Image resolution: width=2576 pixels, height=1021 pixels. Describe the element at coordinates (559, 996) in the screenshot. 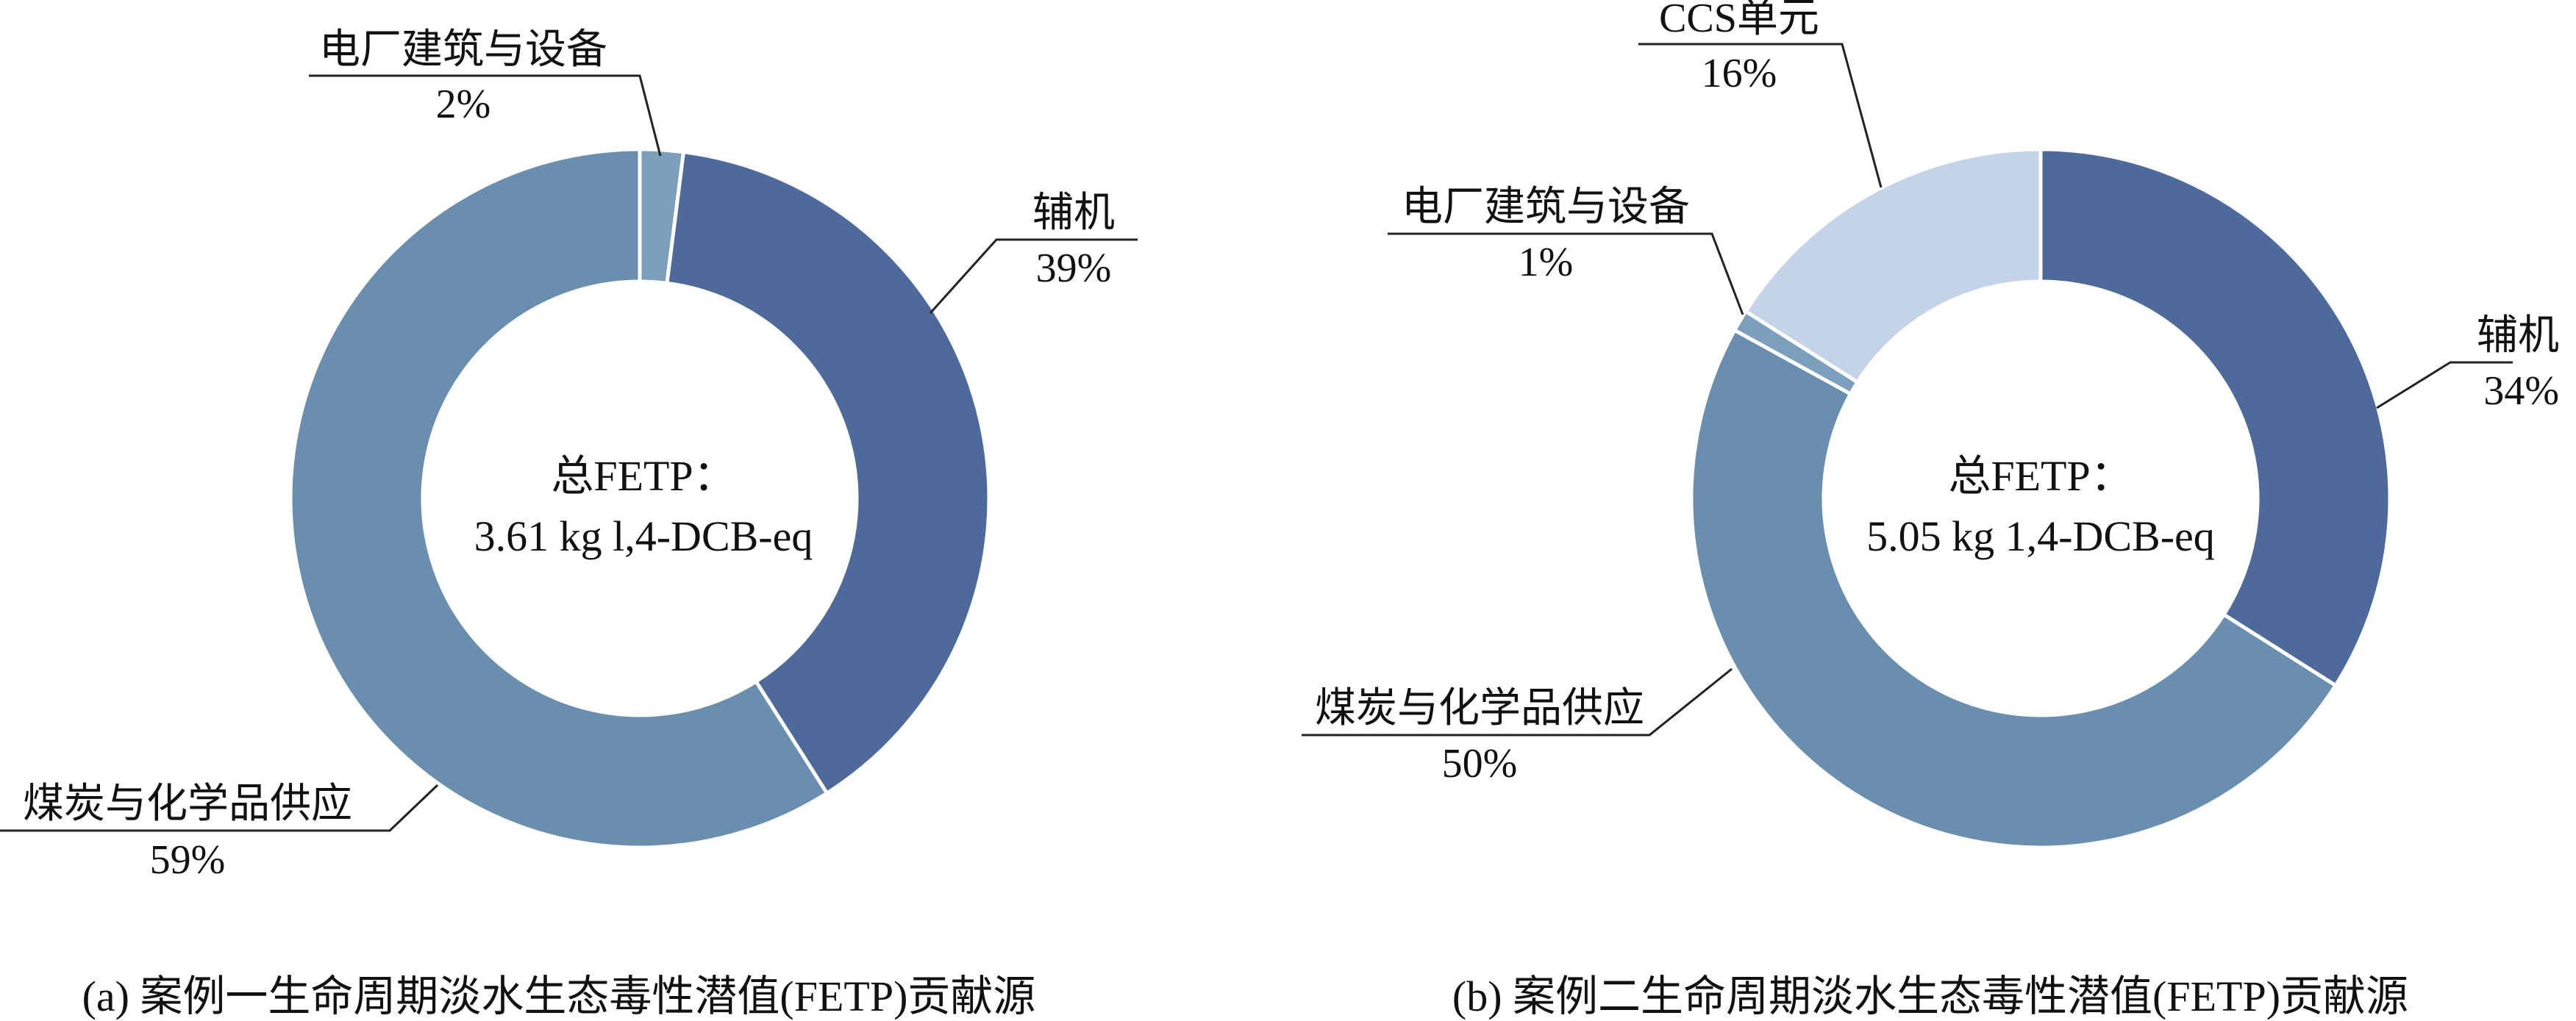

I see `chart-a-caption: (a) 案例一生命周期淡水生态毒性潜值(FETP)贡献源` at that location.